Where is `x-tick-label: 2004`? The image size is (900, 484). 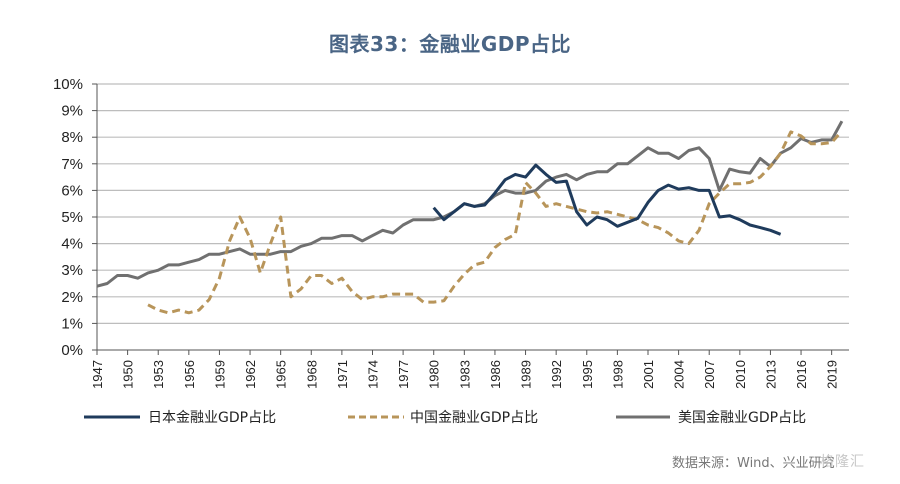 x-tick-label: 2004 is located at coordinates (679, 374).